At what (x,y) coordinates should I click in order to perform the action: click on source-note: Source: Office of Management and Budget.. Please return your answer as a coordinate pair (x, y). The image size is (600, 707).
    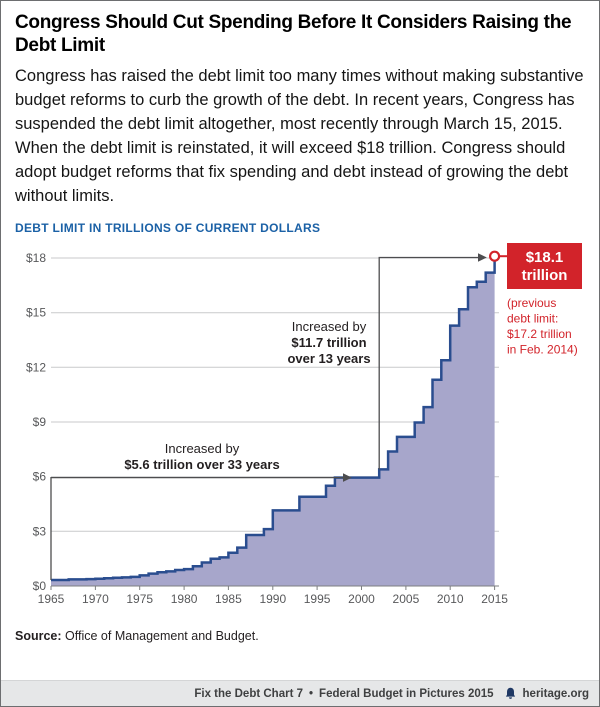
    Looking at the image, I should click on (300, 636).